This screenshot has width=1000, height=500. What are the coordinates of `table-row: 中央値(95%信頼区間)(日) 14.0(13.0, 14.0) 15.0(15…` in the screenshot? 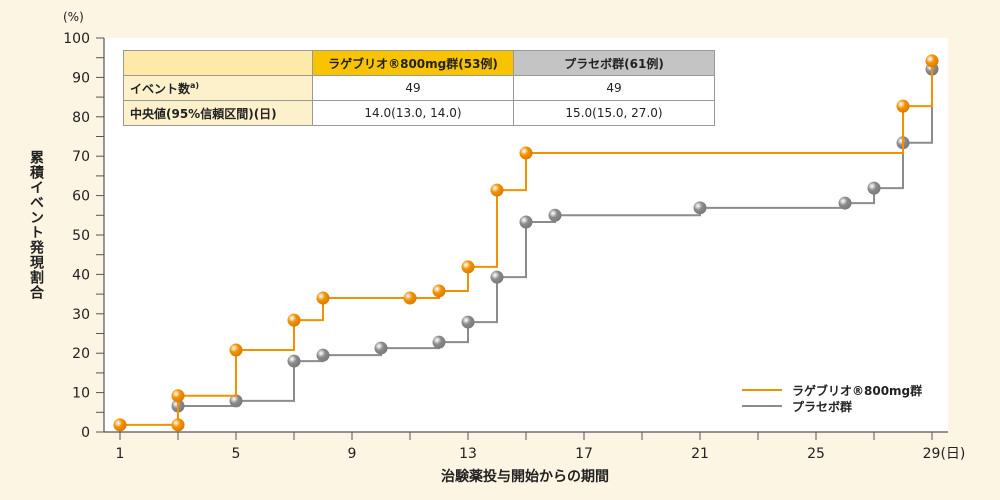 It's located at (419, 113).